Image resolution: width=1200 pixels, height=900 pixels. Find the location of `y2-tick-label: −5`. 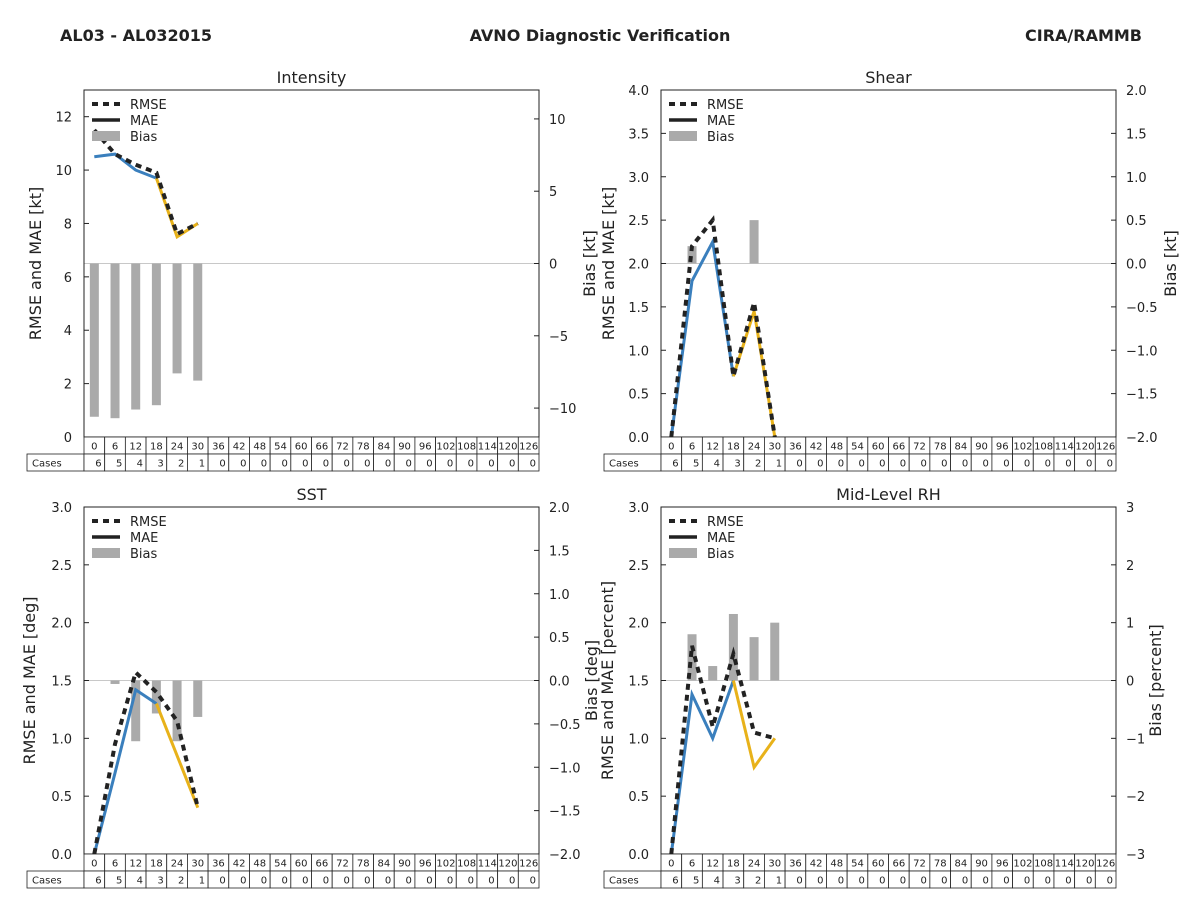

y2-tick-label: −5 is located at coordinates (558, 337).